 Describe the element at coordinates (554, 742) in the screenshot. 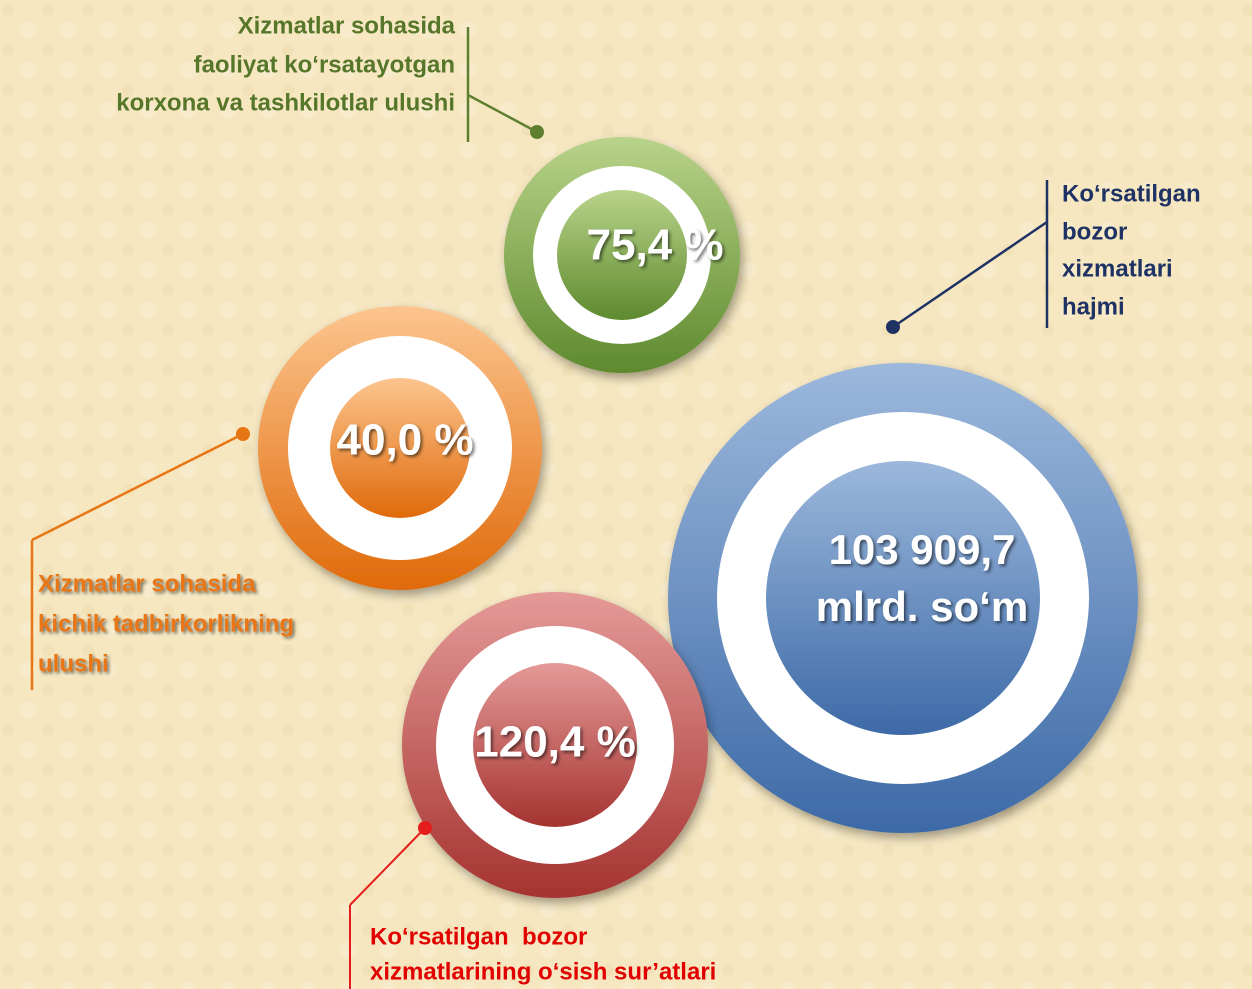

I see `value: 120,4 %` at that location.